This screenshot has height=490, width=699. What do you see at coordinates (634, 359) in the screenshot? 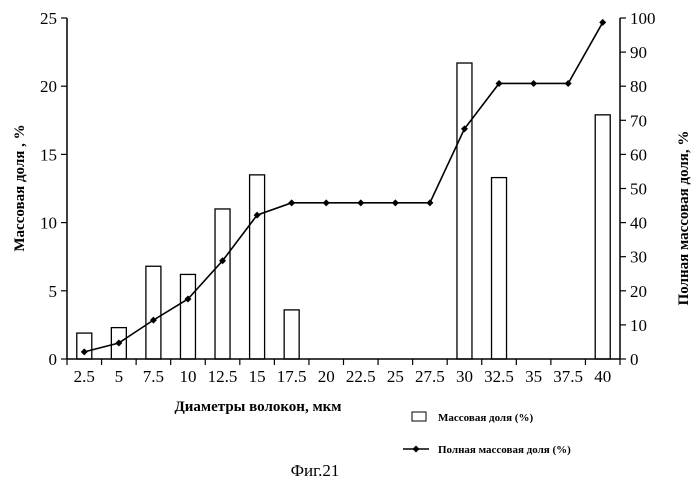
I see `y2-tick-label: 0` at bounding box center [634, 359].